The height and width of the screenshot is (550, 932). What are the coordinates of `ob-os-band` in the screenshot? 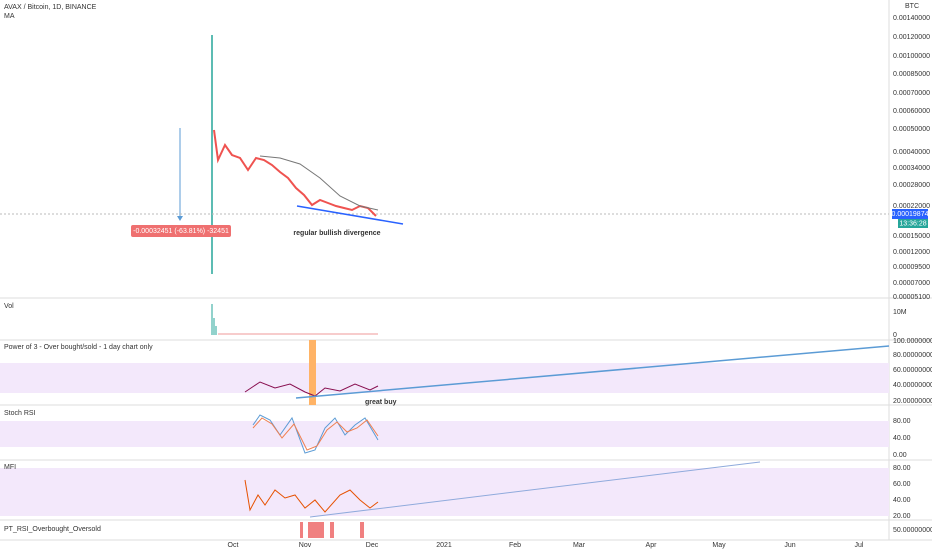 It's located at (444, 378).